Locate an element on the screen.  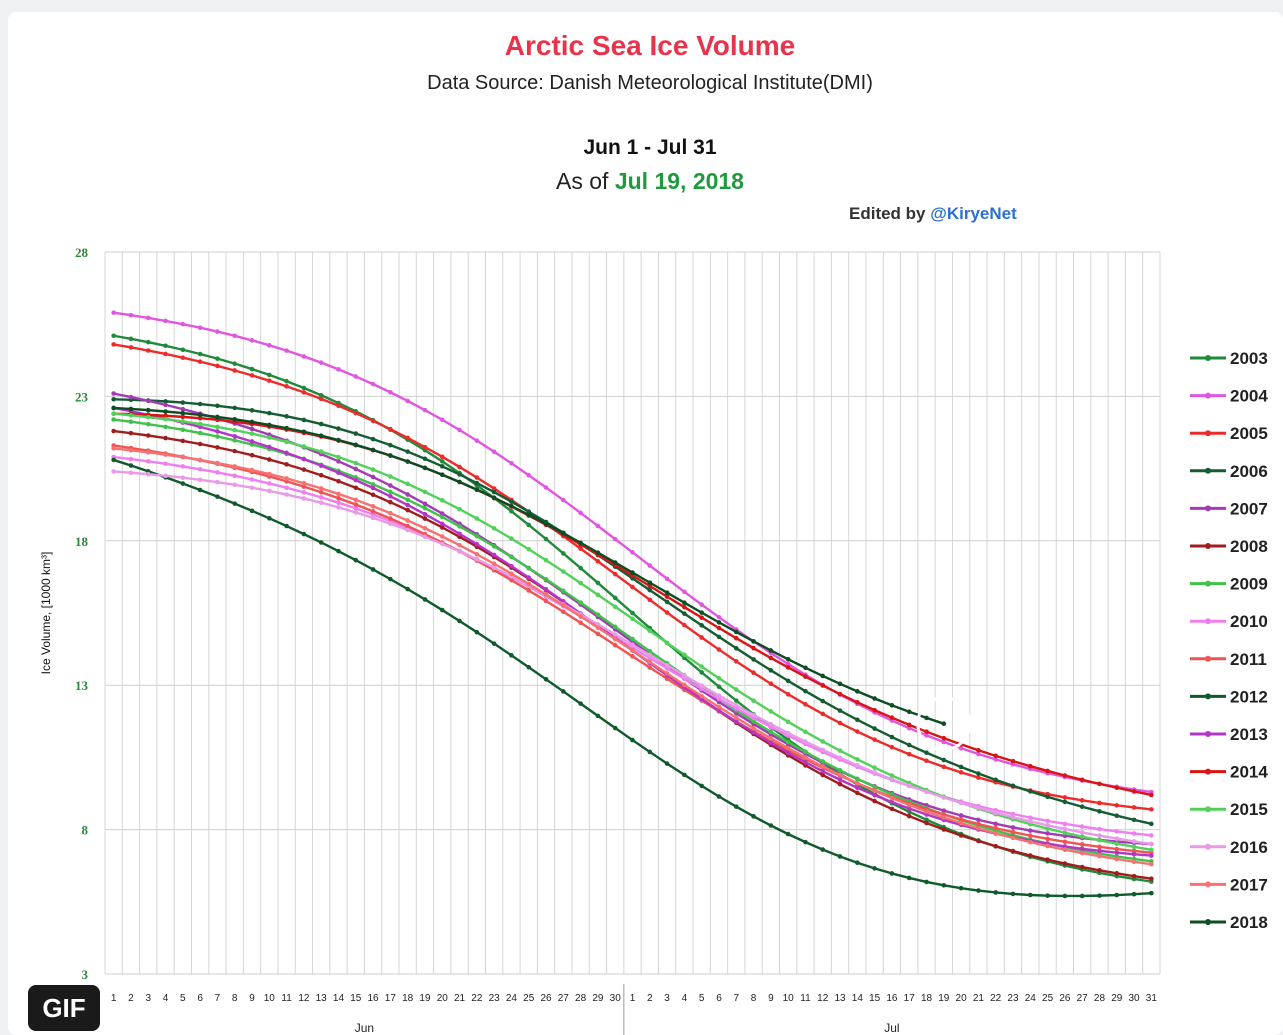
x-tick-label: 12 is located at coordinates (823, 998).